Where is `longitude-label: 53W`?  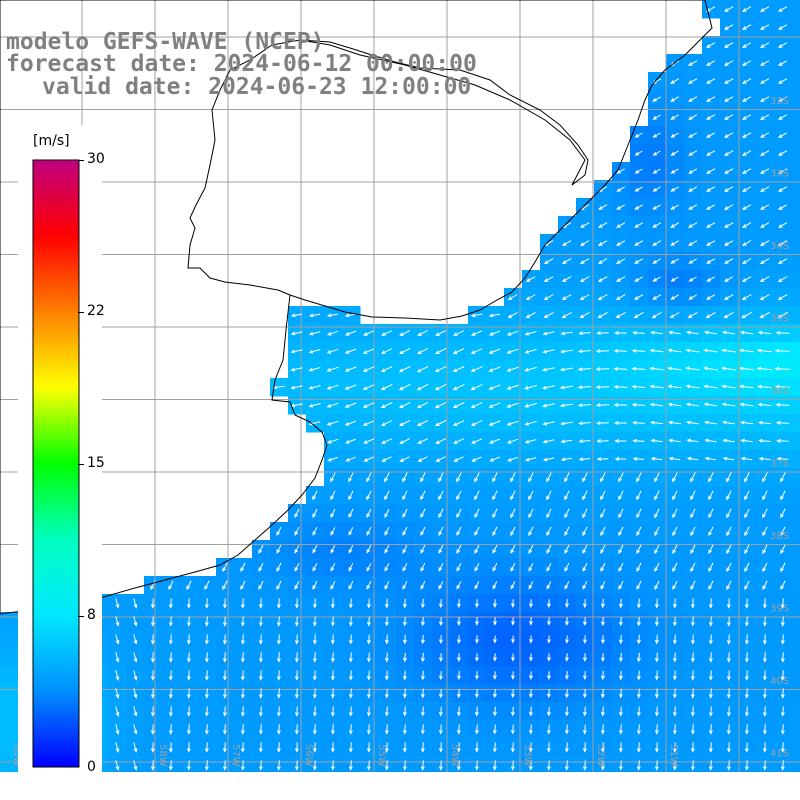
longitude-label: 53W is located at coordinates (527, 755).